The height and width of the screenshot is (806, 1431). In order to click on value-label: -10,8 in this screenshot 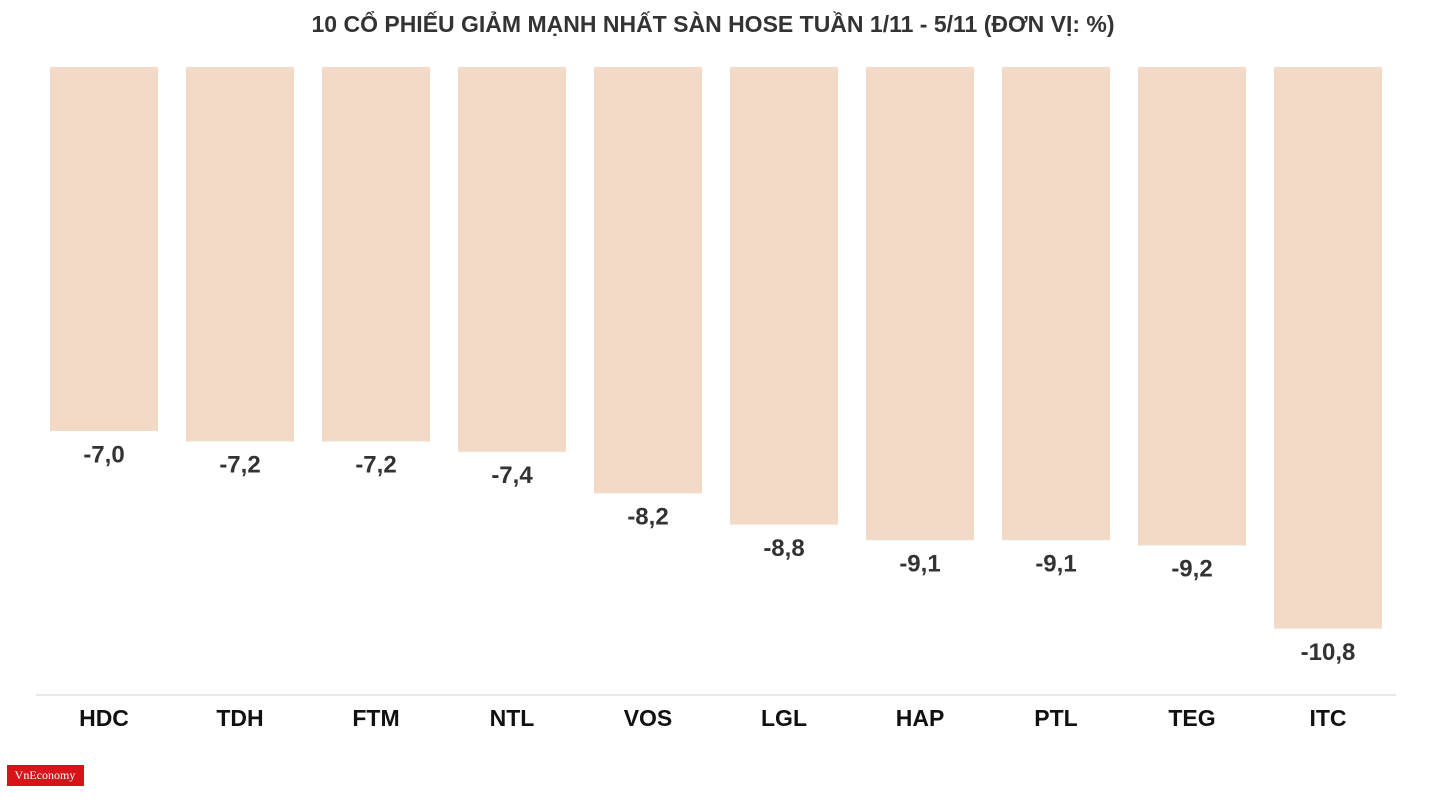, I will do `click(1328, 652)`.